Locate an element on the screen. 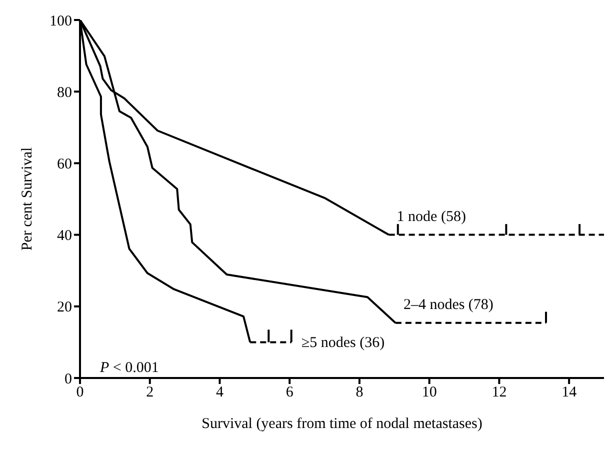 The height and width of the screenshot is (456, 608). x-tick-label: 14 is located at coordinates (570, 392).